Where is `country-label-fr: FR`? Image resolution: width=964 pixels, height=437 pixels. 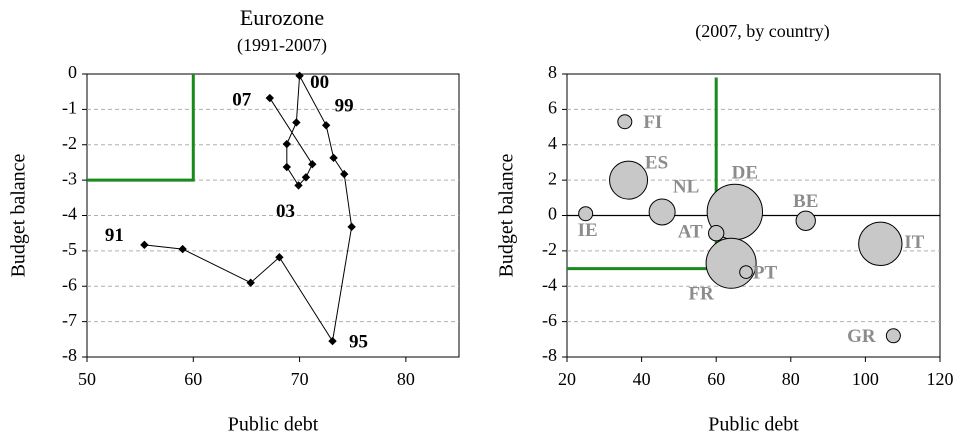
country-label-fr: FR is located at coordinates (701, 294).